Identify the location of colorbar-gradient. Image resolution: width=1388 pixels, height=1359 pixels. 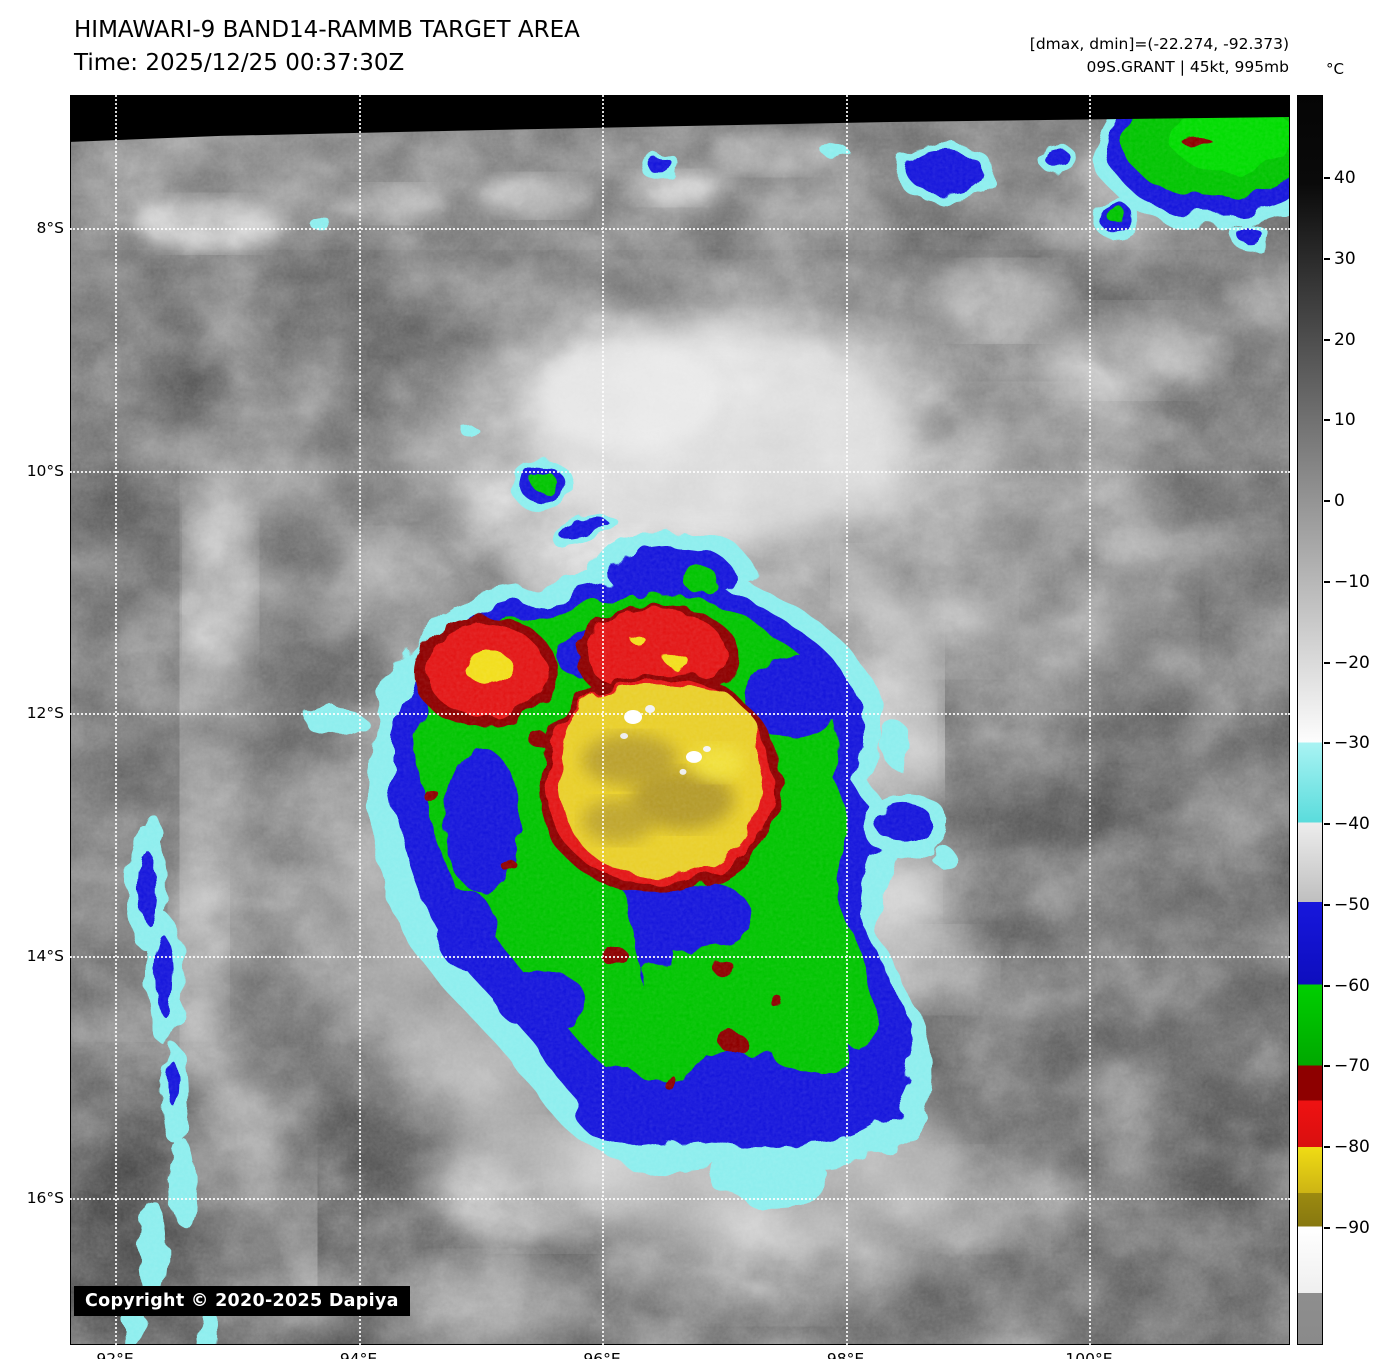
(1310, 720).